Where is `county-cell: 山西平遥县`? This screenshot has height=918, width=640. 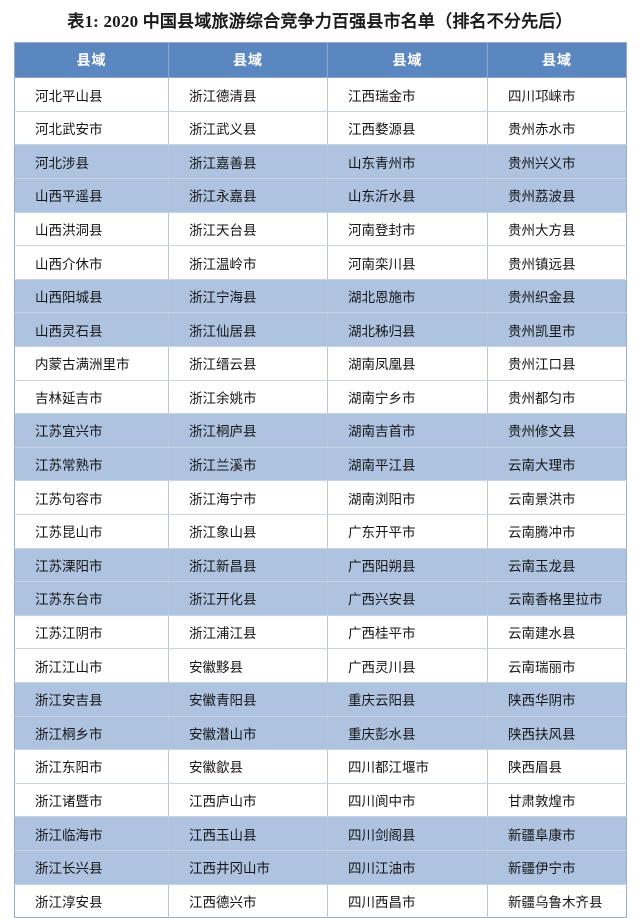
county-cell: 山西平遥县 is located at coordinates (91, 195).